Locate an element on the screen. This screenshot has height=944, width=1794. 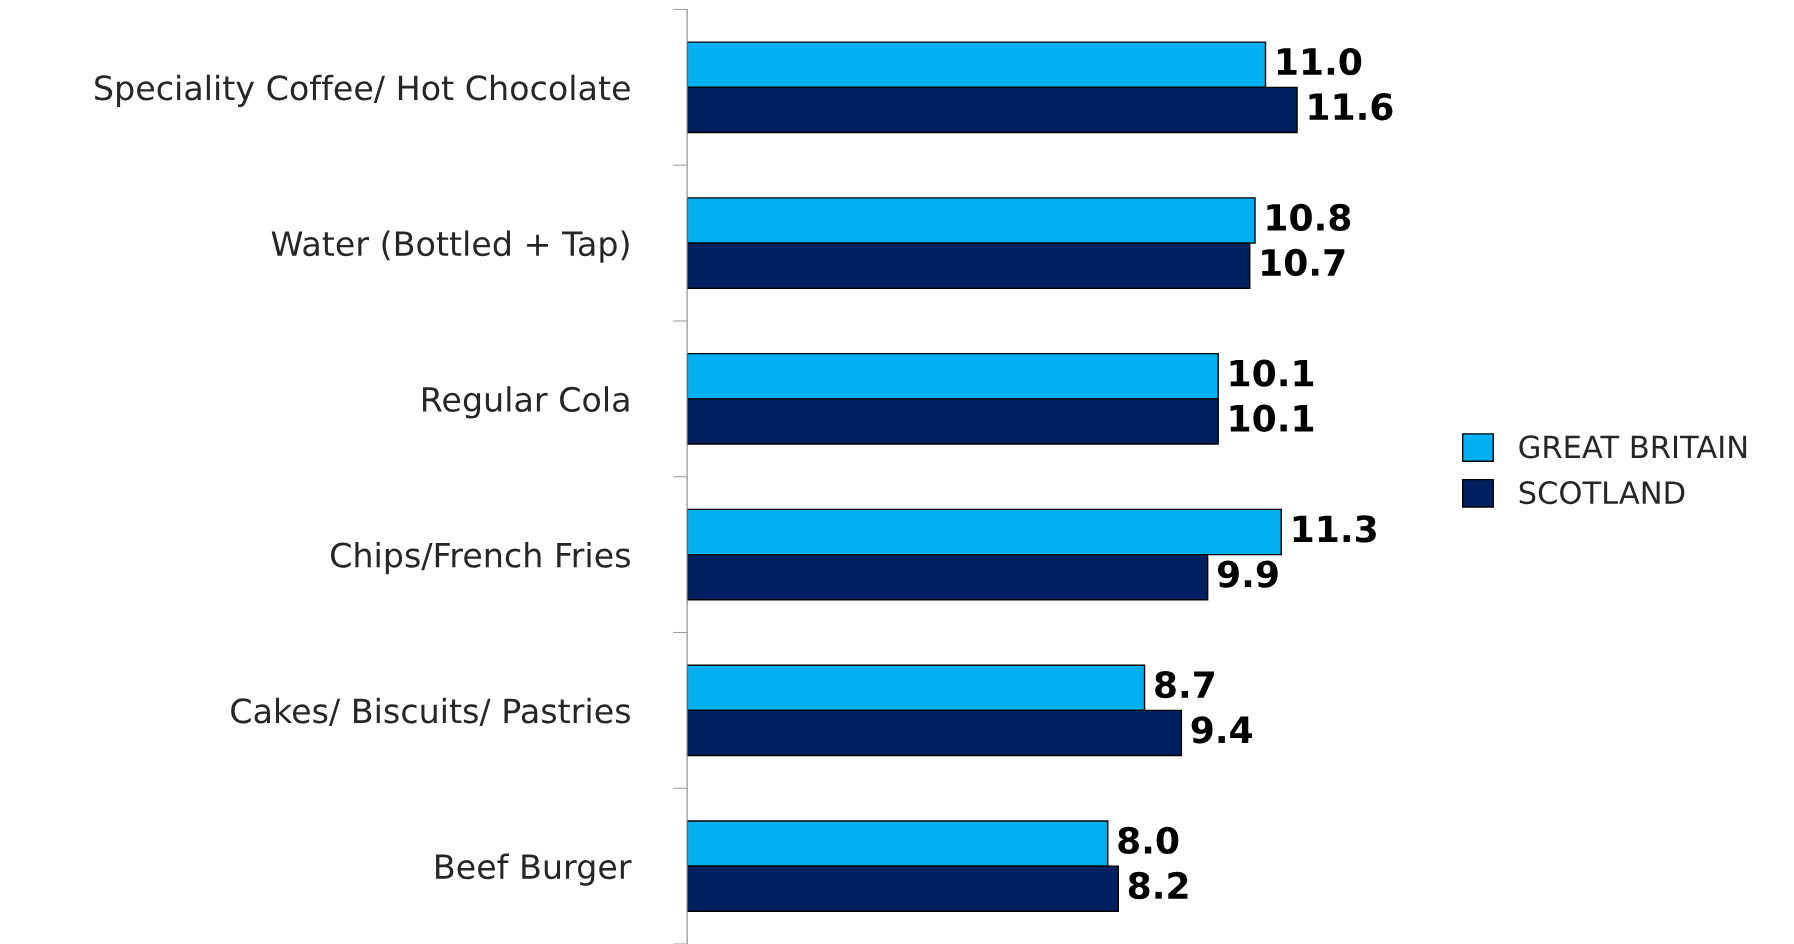
data-label: 11.0 is located at coordinates (1319, 61).